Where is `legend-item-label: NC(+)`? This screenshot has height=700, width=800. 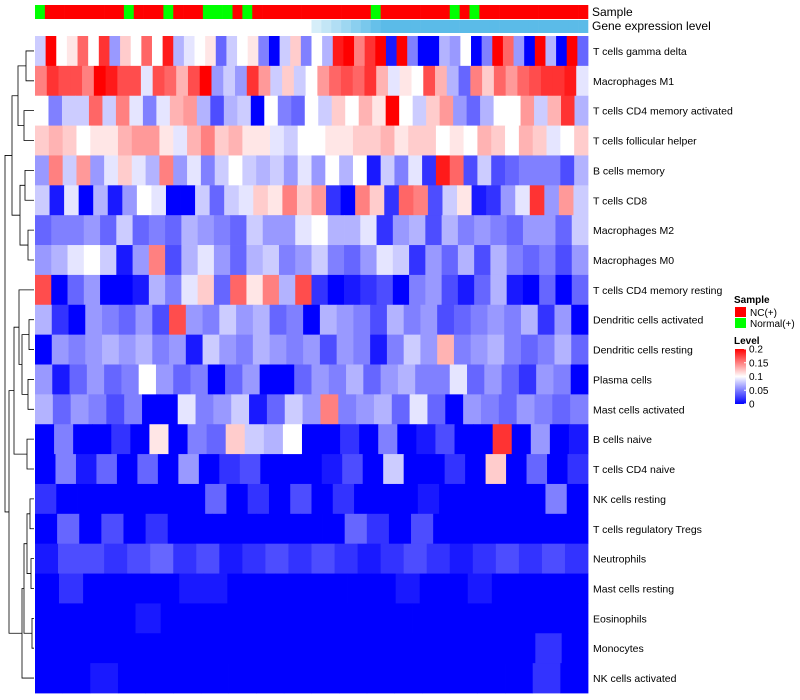
legend-item-label: NC(+) is located at coordinates (763, 313).